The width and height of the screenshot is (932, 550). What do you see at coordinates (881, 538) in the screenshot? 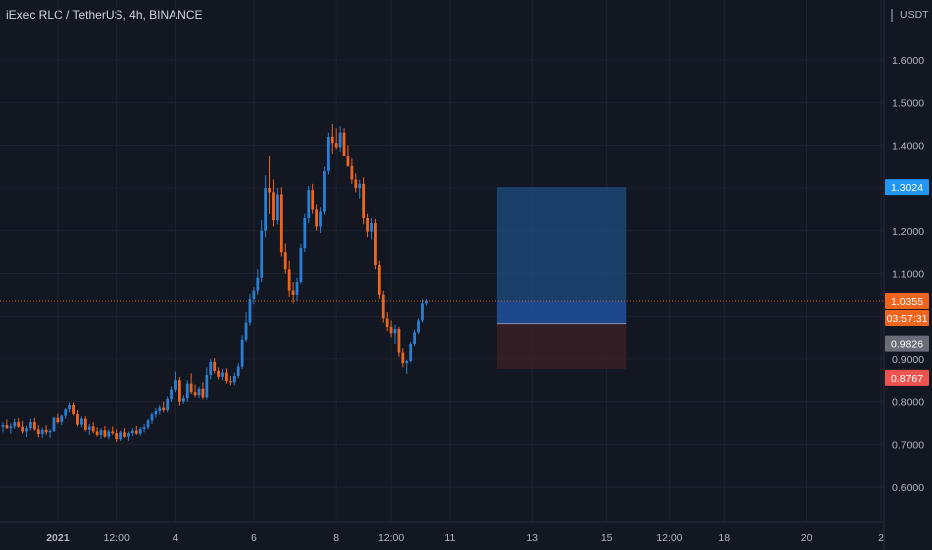
I see `time-tick-label: 2` at bounding box center [881, 538].